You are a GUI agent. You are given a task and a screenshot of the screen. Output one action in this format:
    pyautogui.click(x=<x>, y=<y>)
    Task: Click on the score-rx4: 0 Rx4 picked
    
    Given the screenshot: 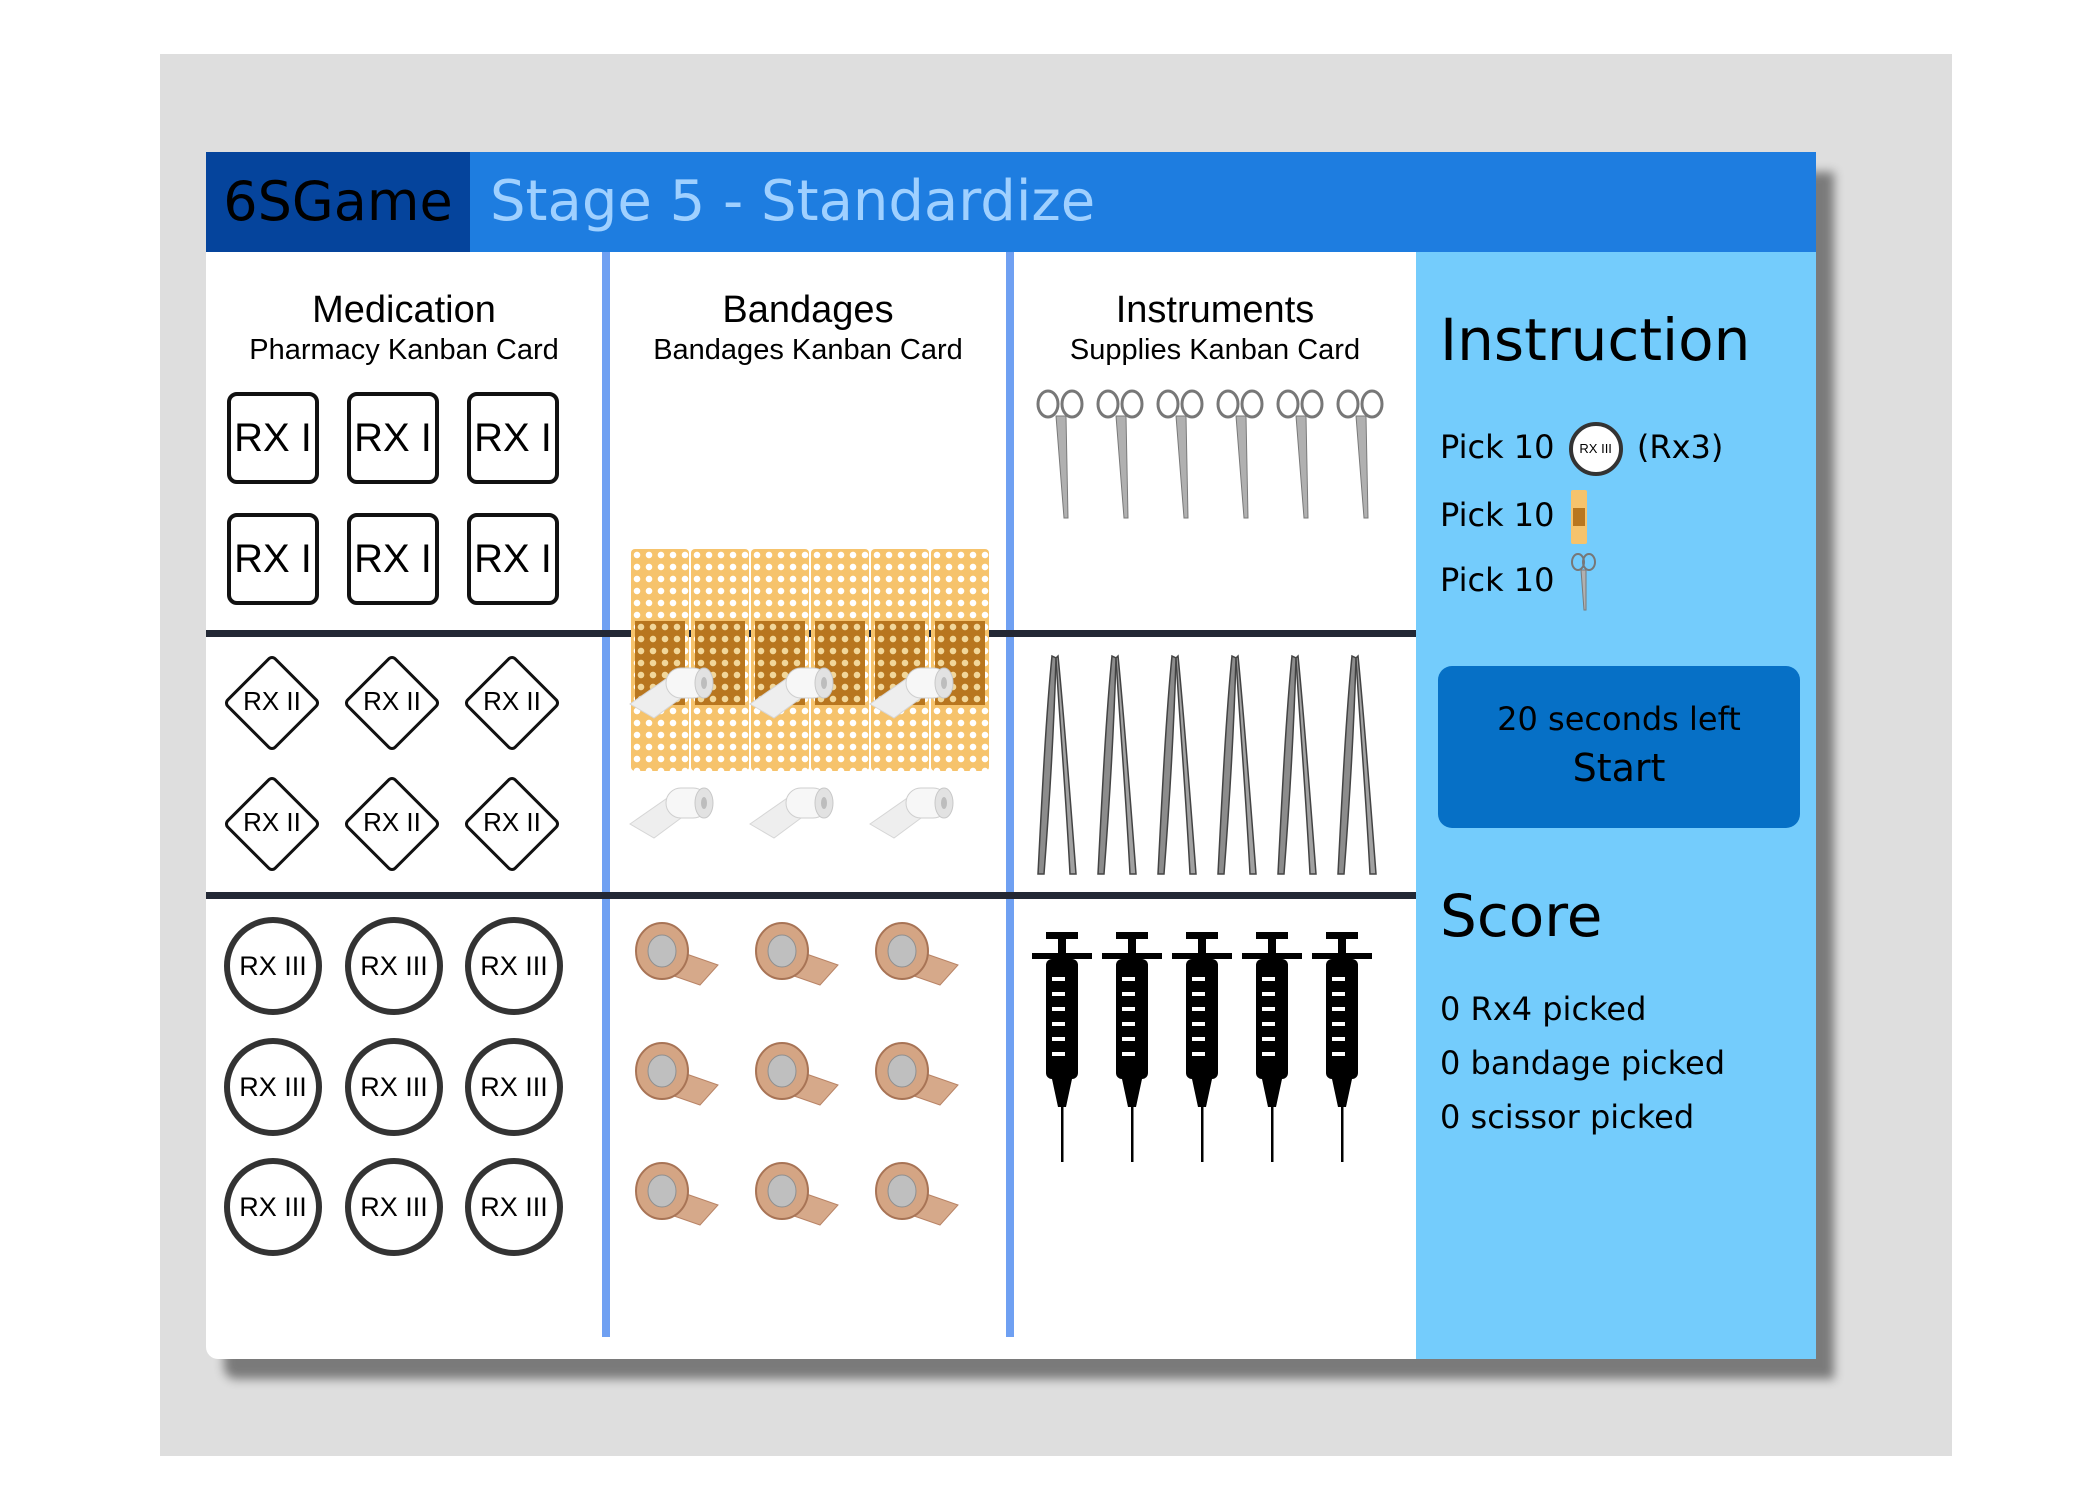 What is the action you would take?
    pyautogui.click(x=1543, y=1009)
    